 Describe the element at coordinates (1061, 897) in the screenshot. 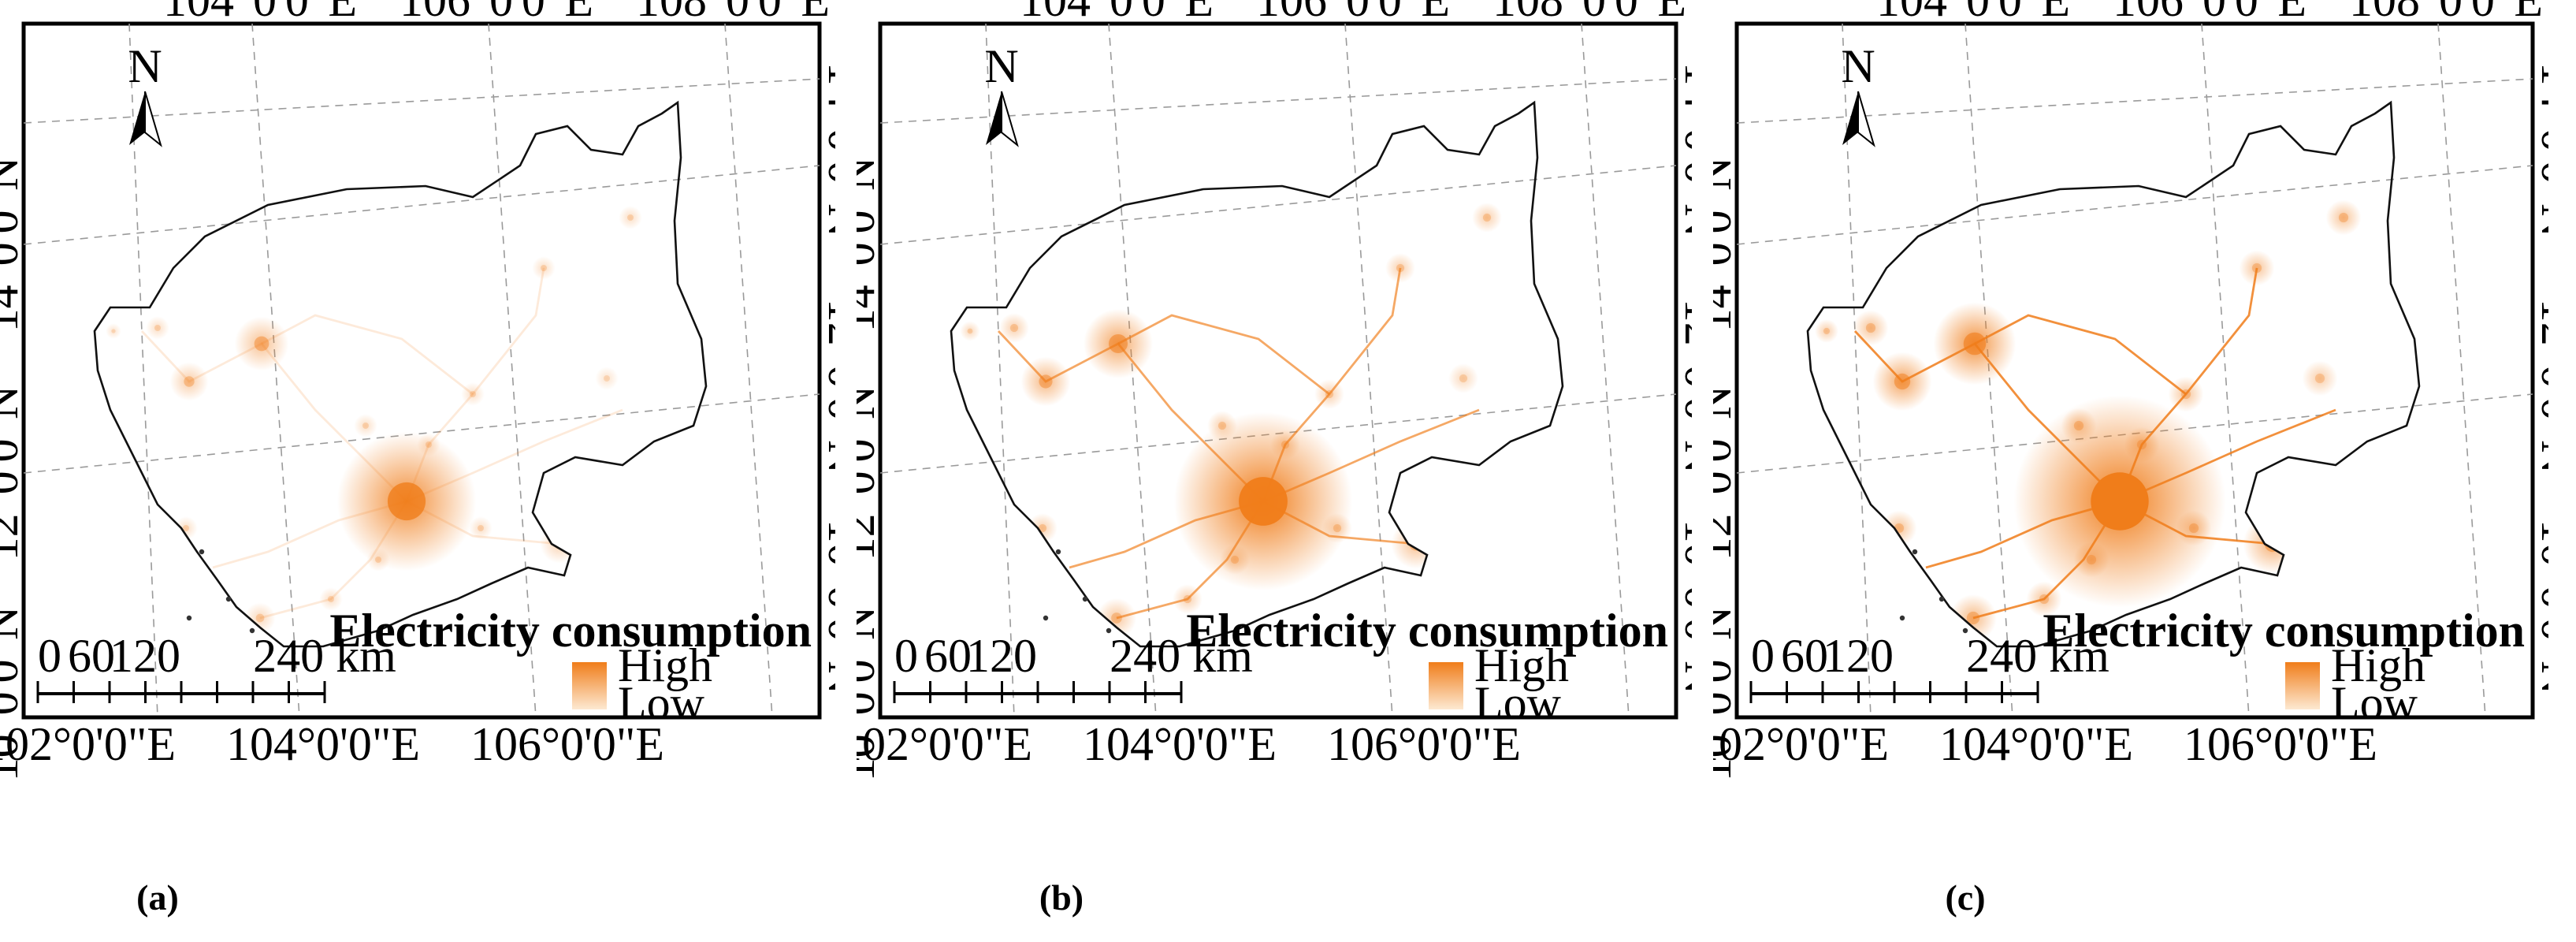

I see `subfigure-label: (b)` at that location.